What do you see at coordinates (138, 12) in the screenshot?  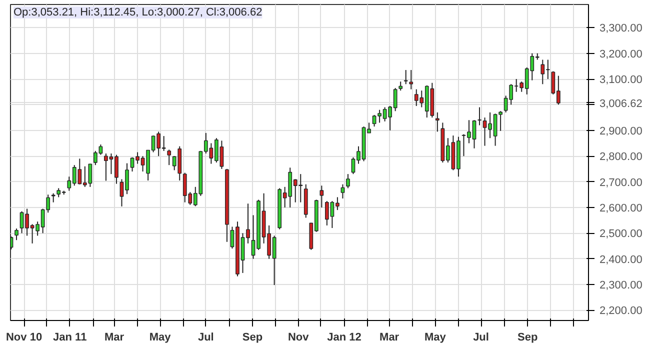 I see `annotation: Op:3,053.21, Hi:3,112.45, Lo:3,000.27, Cl:3,006.62` at bounding box center [138, 12].